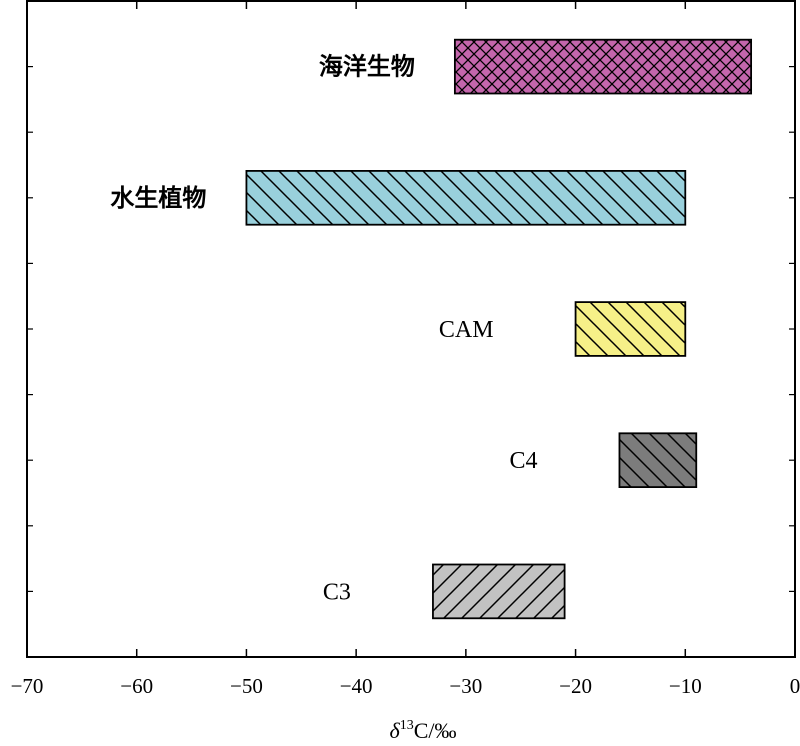  What do you see at coordinates (356, 686) in the screenshot?
I see `x-tick-label: −40` at bounding box center [356, 686].